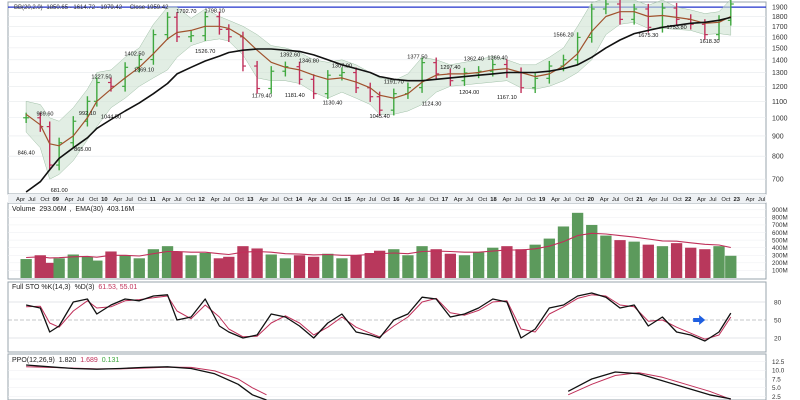 This screenshot has height=400, width=800. Describe the element at coordinates (780, 8) in the screenshot. I see `price-y-tick-label: 1900` at that location.